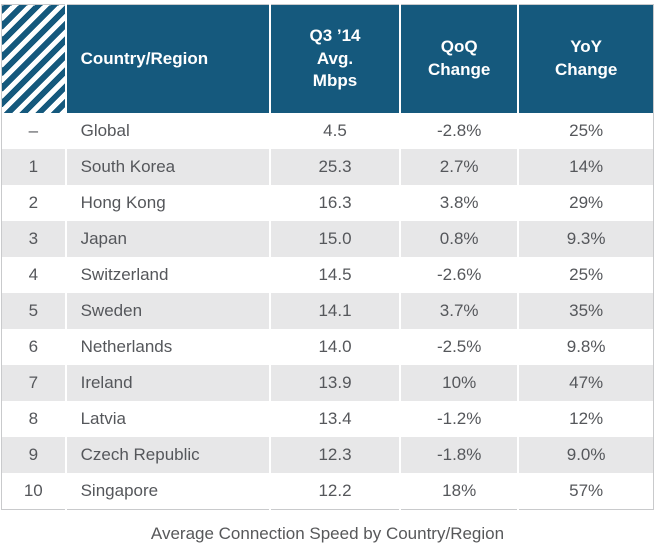 This screenshot has width=655, height=547. Describe the element at coordinates (33, 454) in the screenshot. I see `rank-cell: 9` at that location.